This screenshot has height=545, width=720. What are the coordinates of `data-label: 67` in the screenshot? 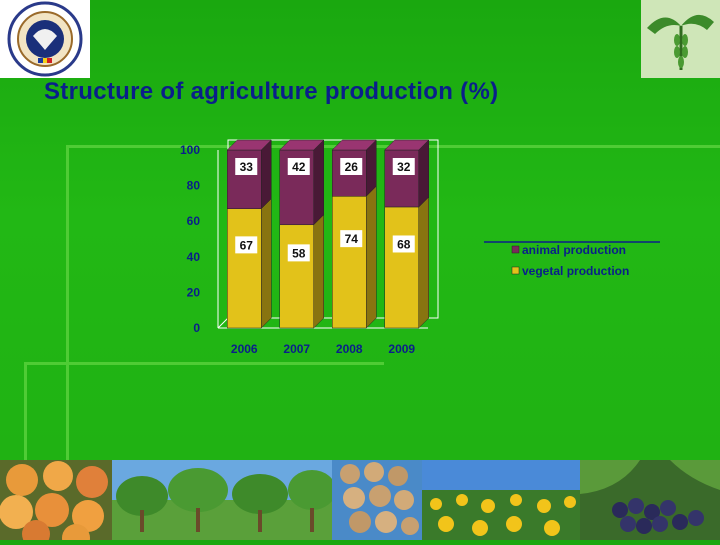 It's located at (247, 245).